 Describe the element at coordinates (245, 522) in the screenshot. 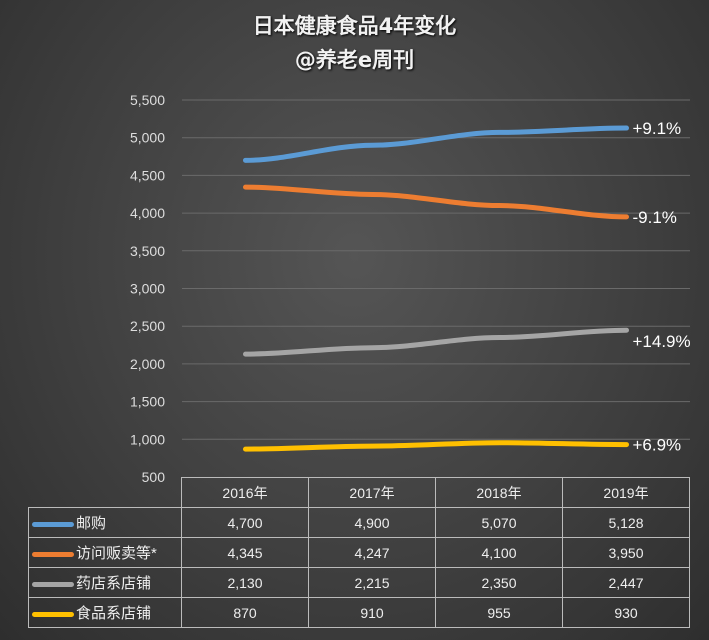

I see `data-cell: 4,700` at that location.